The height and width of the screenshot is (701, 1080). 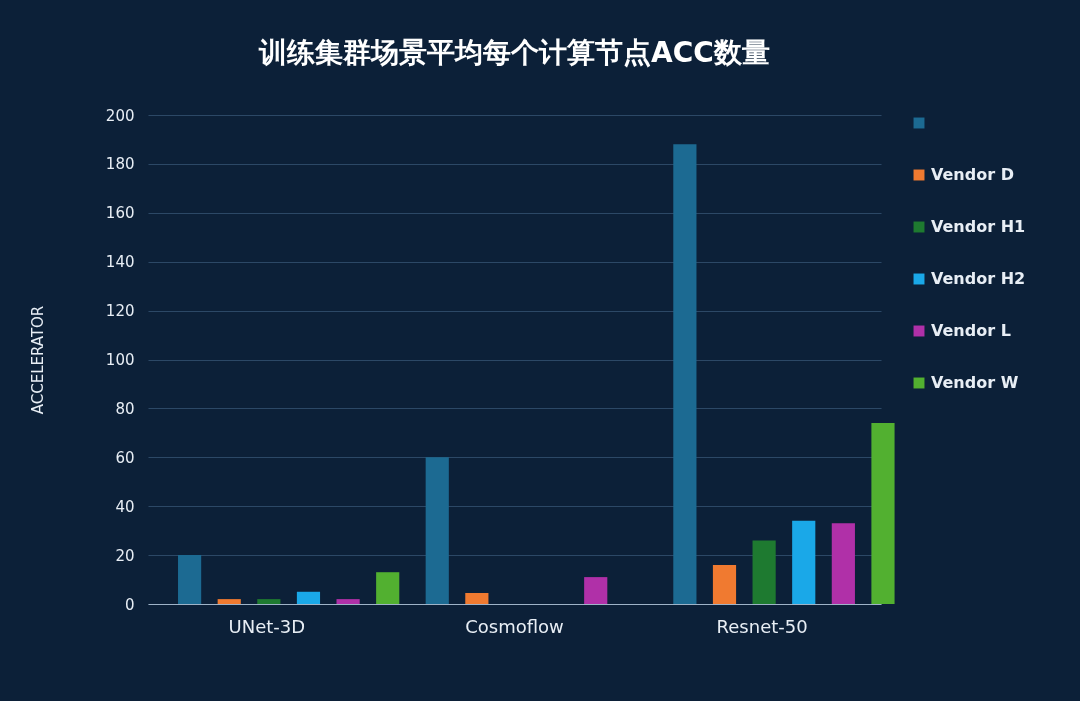 What do you see at coordinates (125, 457) in the screenshot?
I see `y-tick-label: 60` at bounding box center [125, 457].